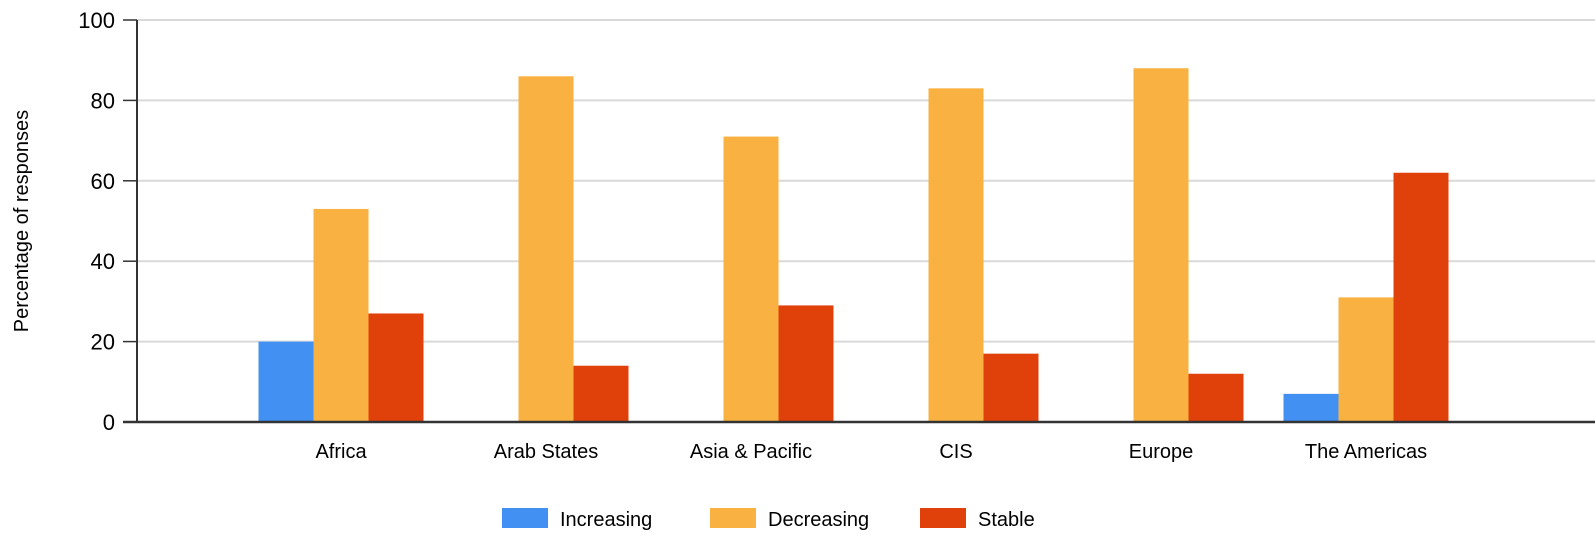 Image resolution: width=1595 pixels, height=540 pixels. Describe the element at coordinates (546, 249) in the screenshot. I see `bar-decreasing-arab-states` at that location.